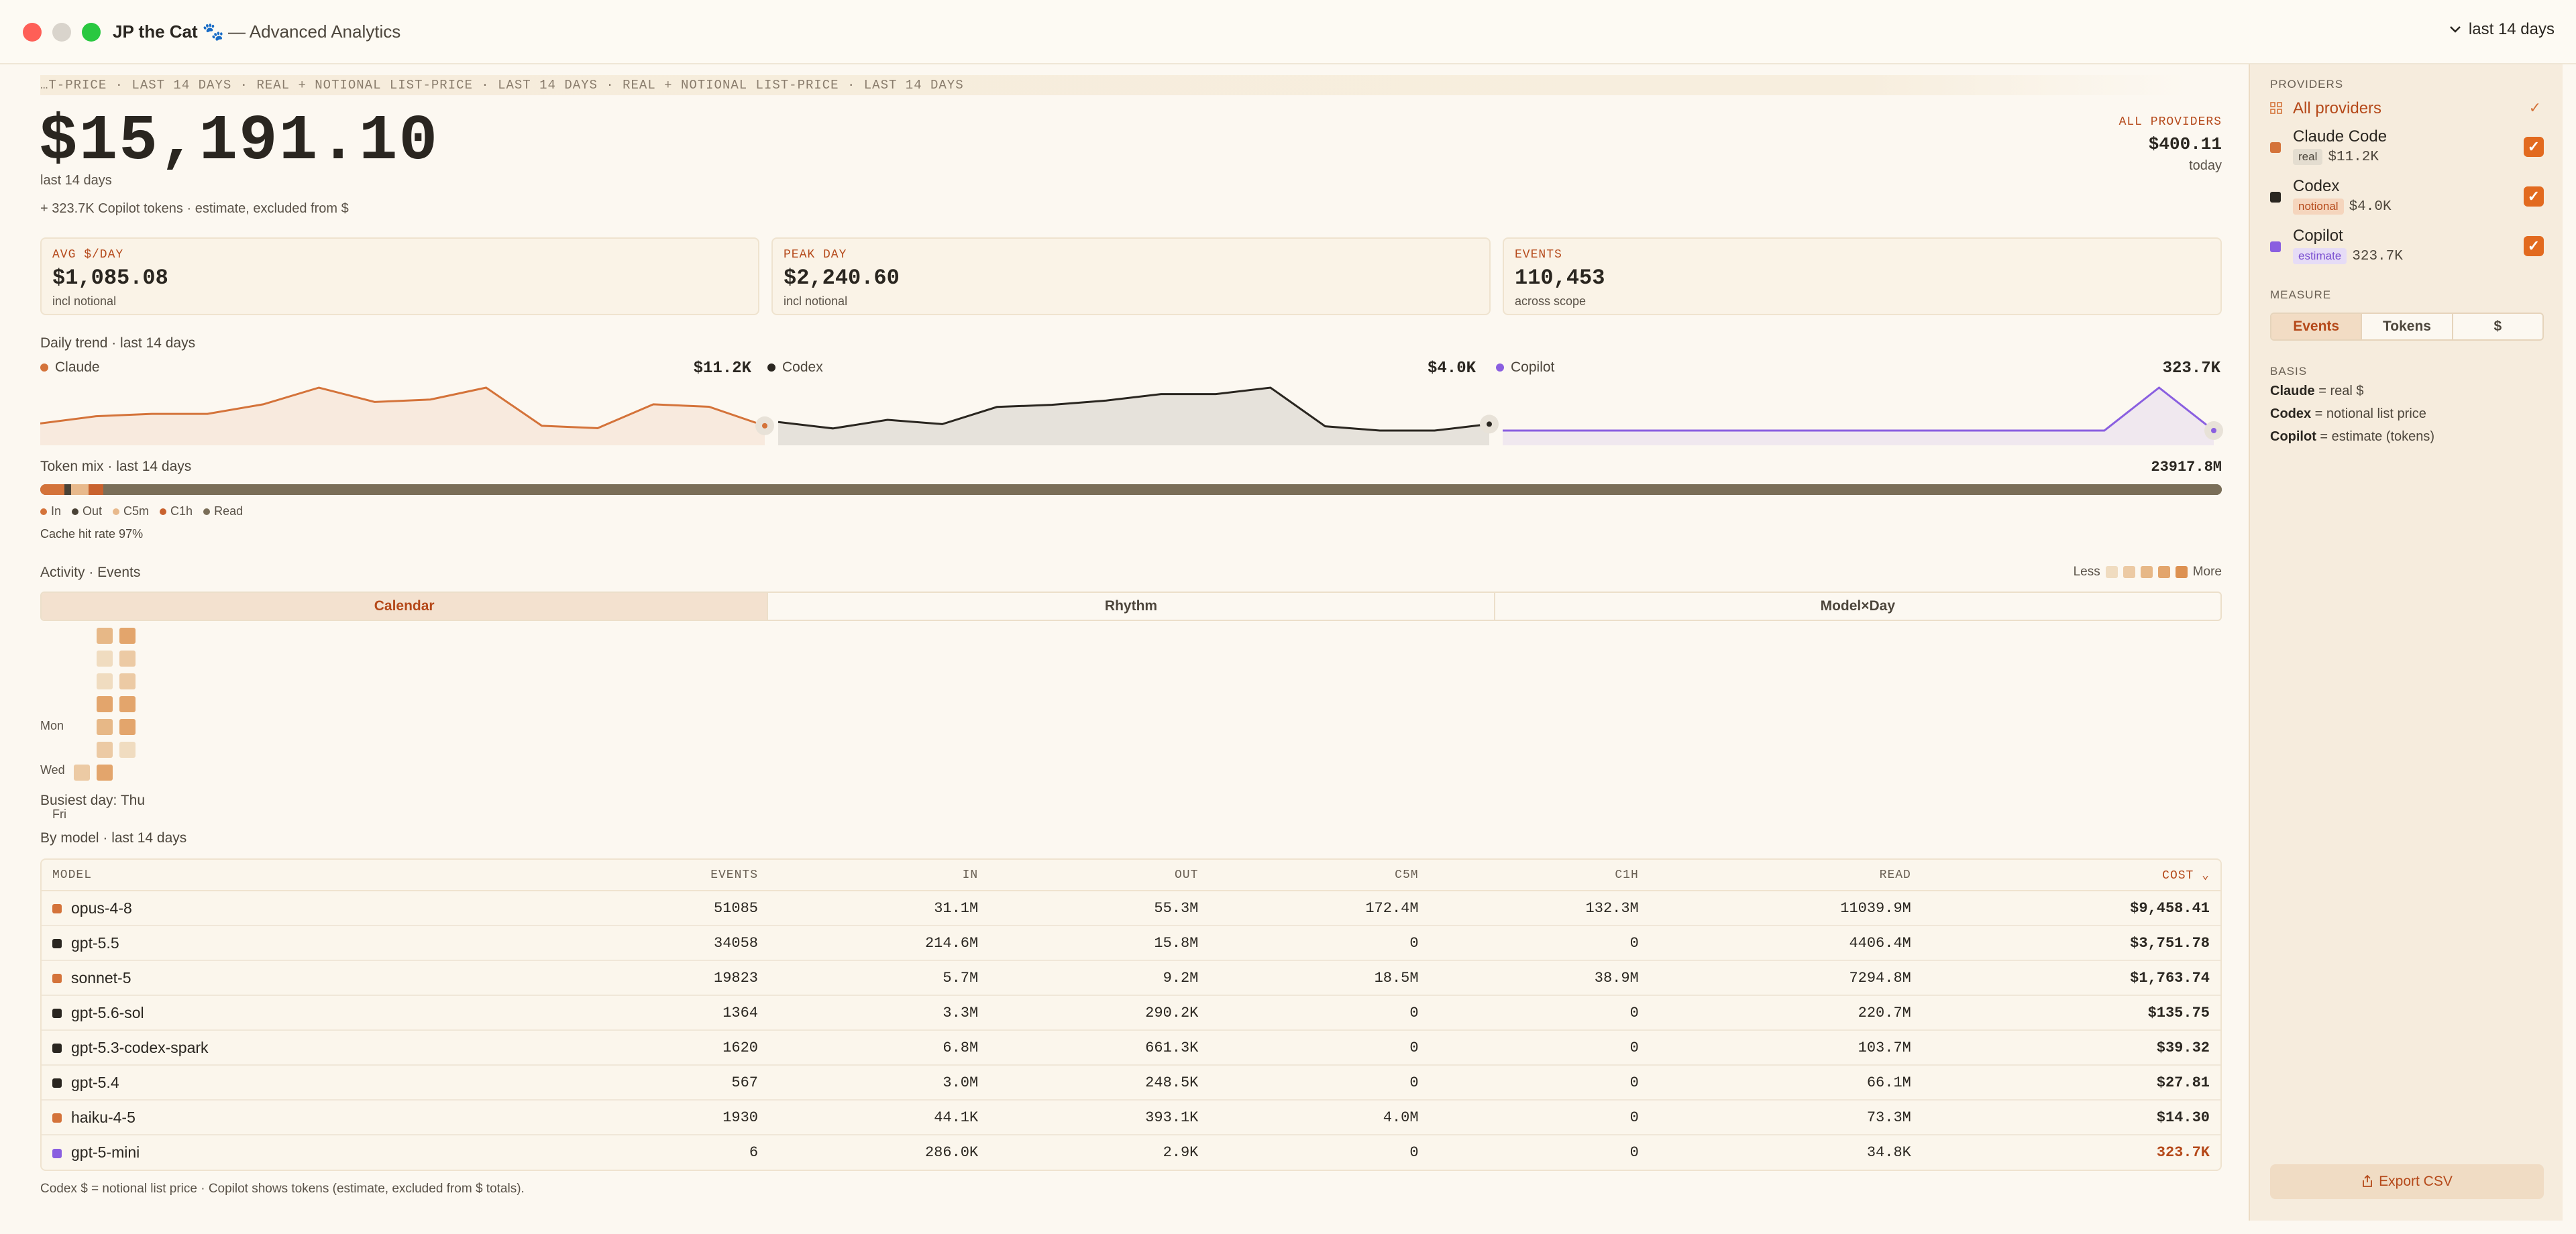 The image size is (2576, 1234). What do you see at coordinates (91, 32) in the screenshot?
I see `zoom-window-button` at bounding box center [91, 32].